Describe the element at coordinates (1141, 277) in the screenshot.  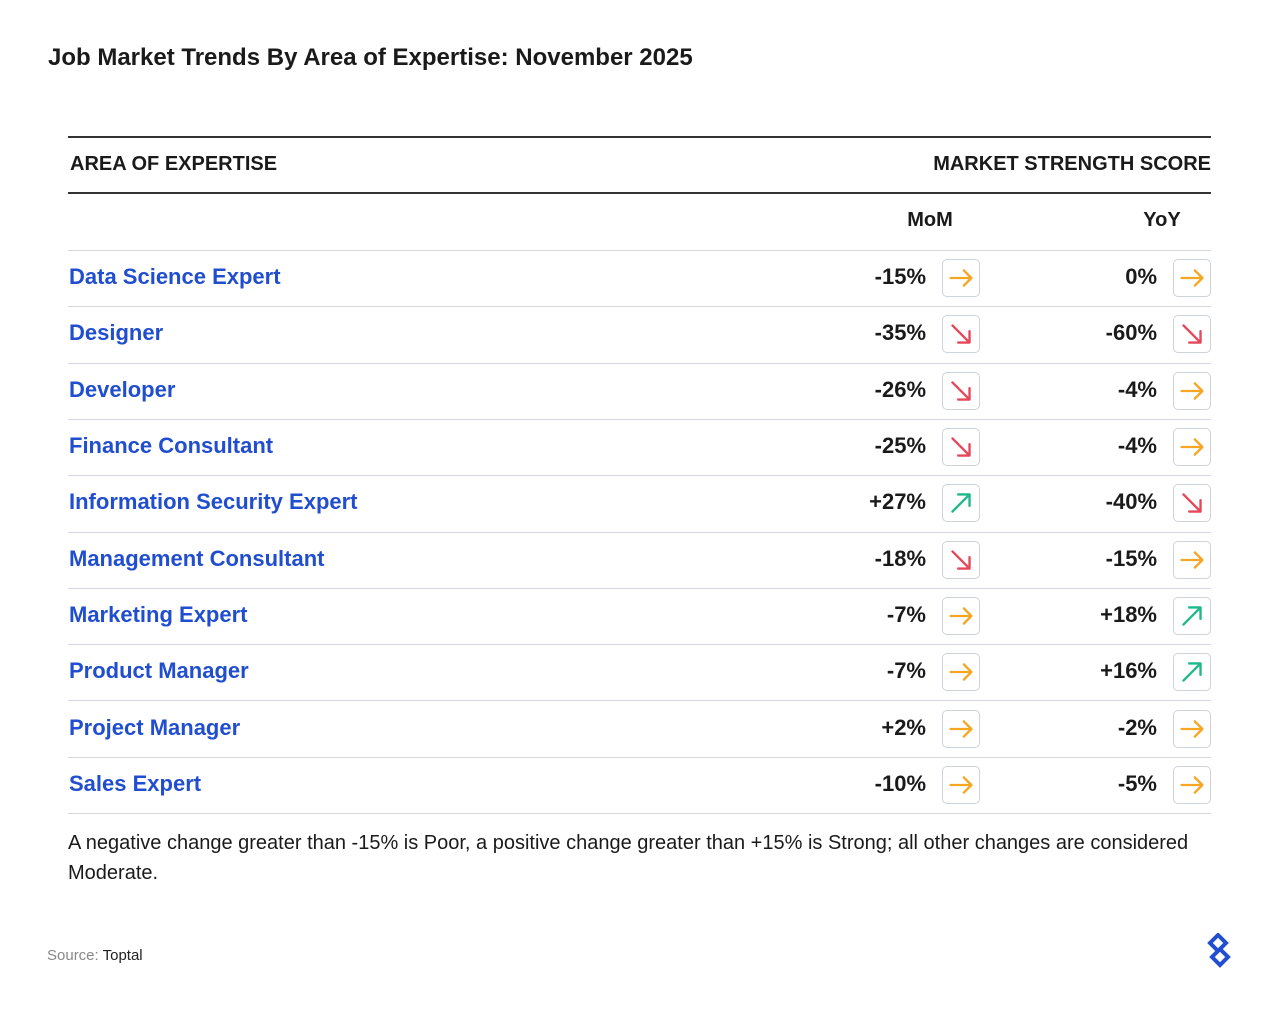
I see `yoy-value: 0%` at that location.